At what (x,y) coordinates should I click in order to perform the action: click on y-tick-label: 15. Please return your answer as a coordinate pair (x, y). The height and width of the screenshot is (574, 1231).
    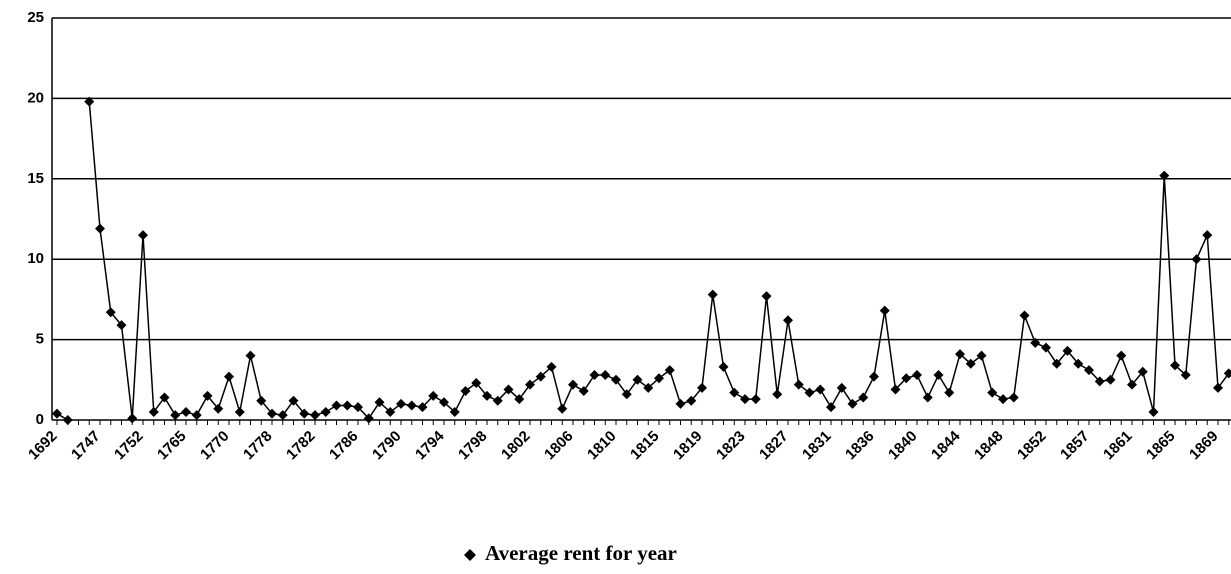
    Looking at the image, I should click on (35, 178).